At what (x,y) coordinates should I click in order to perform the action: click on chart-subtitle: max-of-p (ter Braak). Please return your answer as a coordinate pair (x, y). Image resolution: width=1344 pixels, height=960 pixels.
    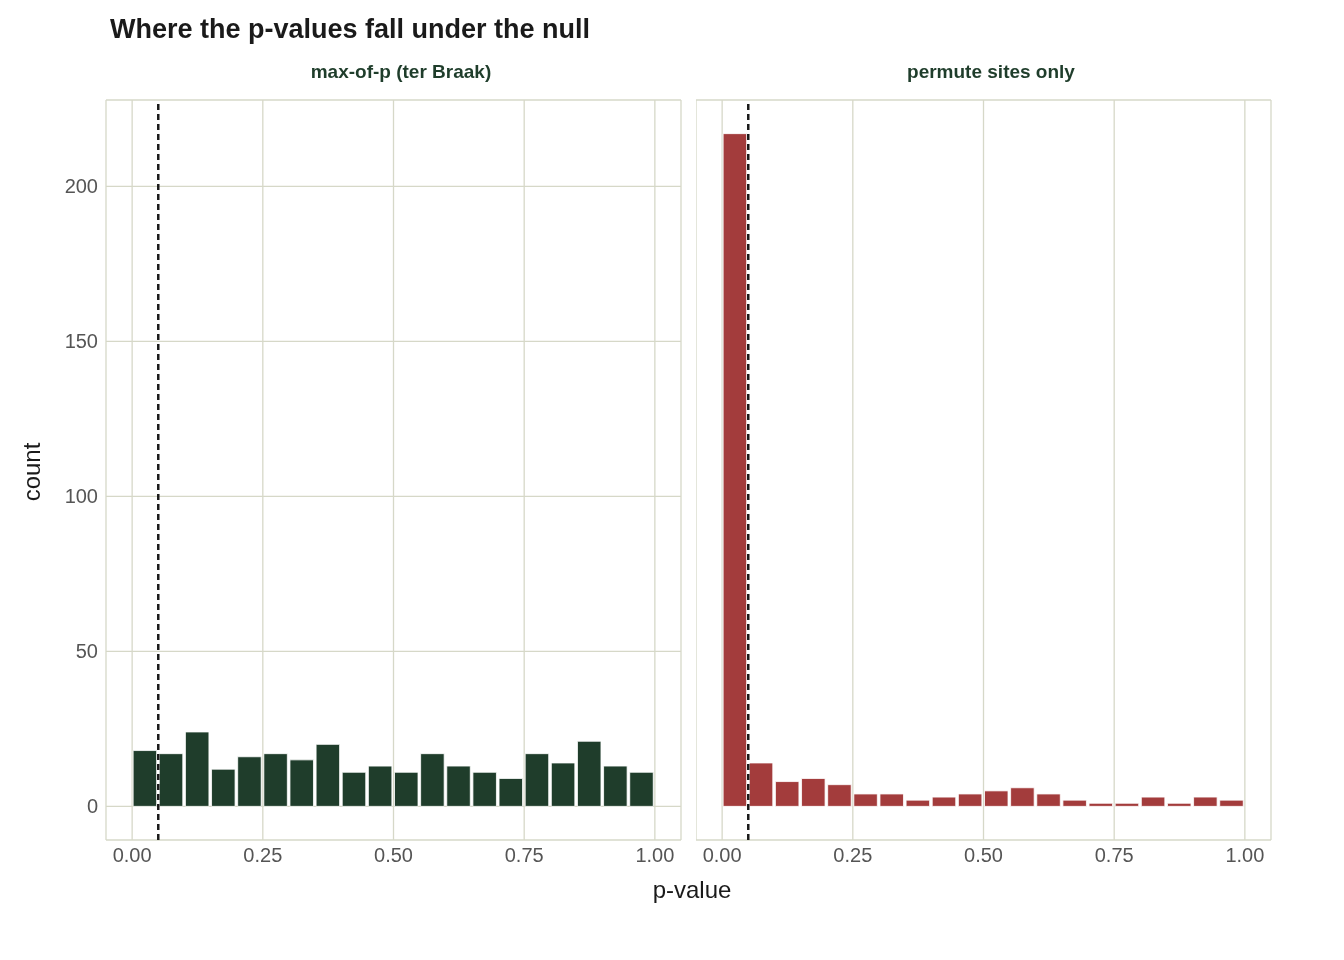
    Looking at the image, I should click on (401, 72).